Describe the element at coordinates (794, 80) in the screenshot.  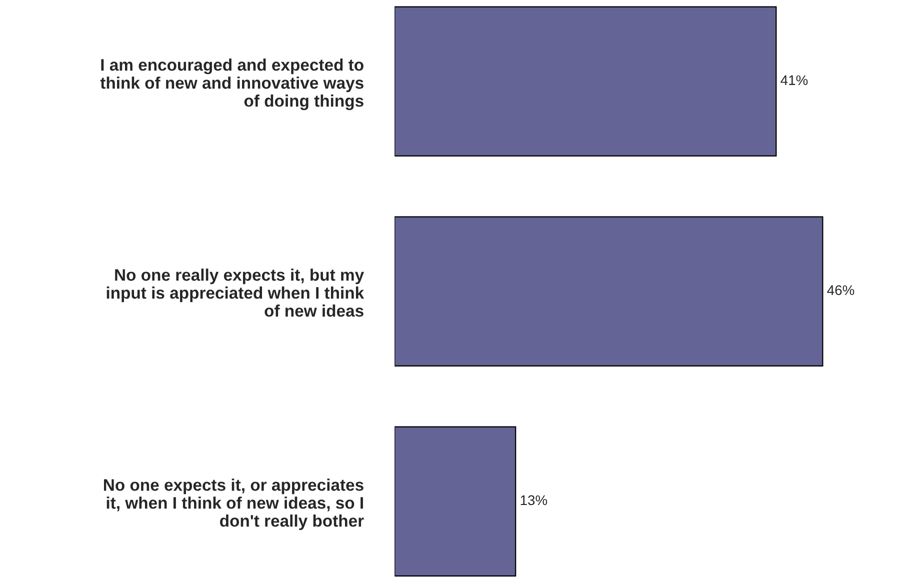
I see `data-label: 41%` at that location.